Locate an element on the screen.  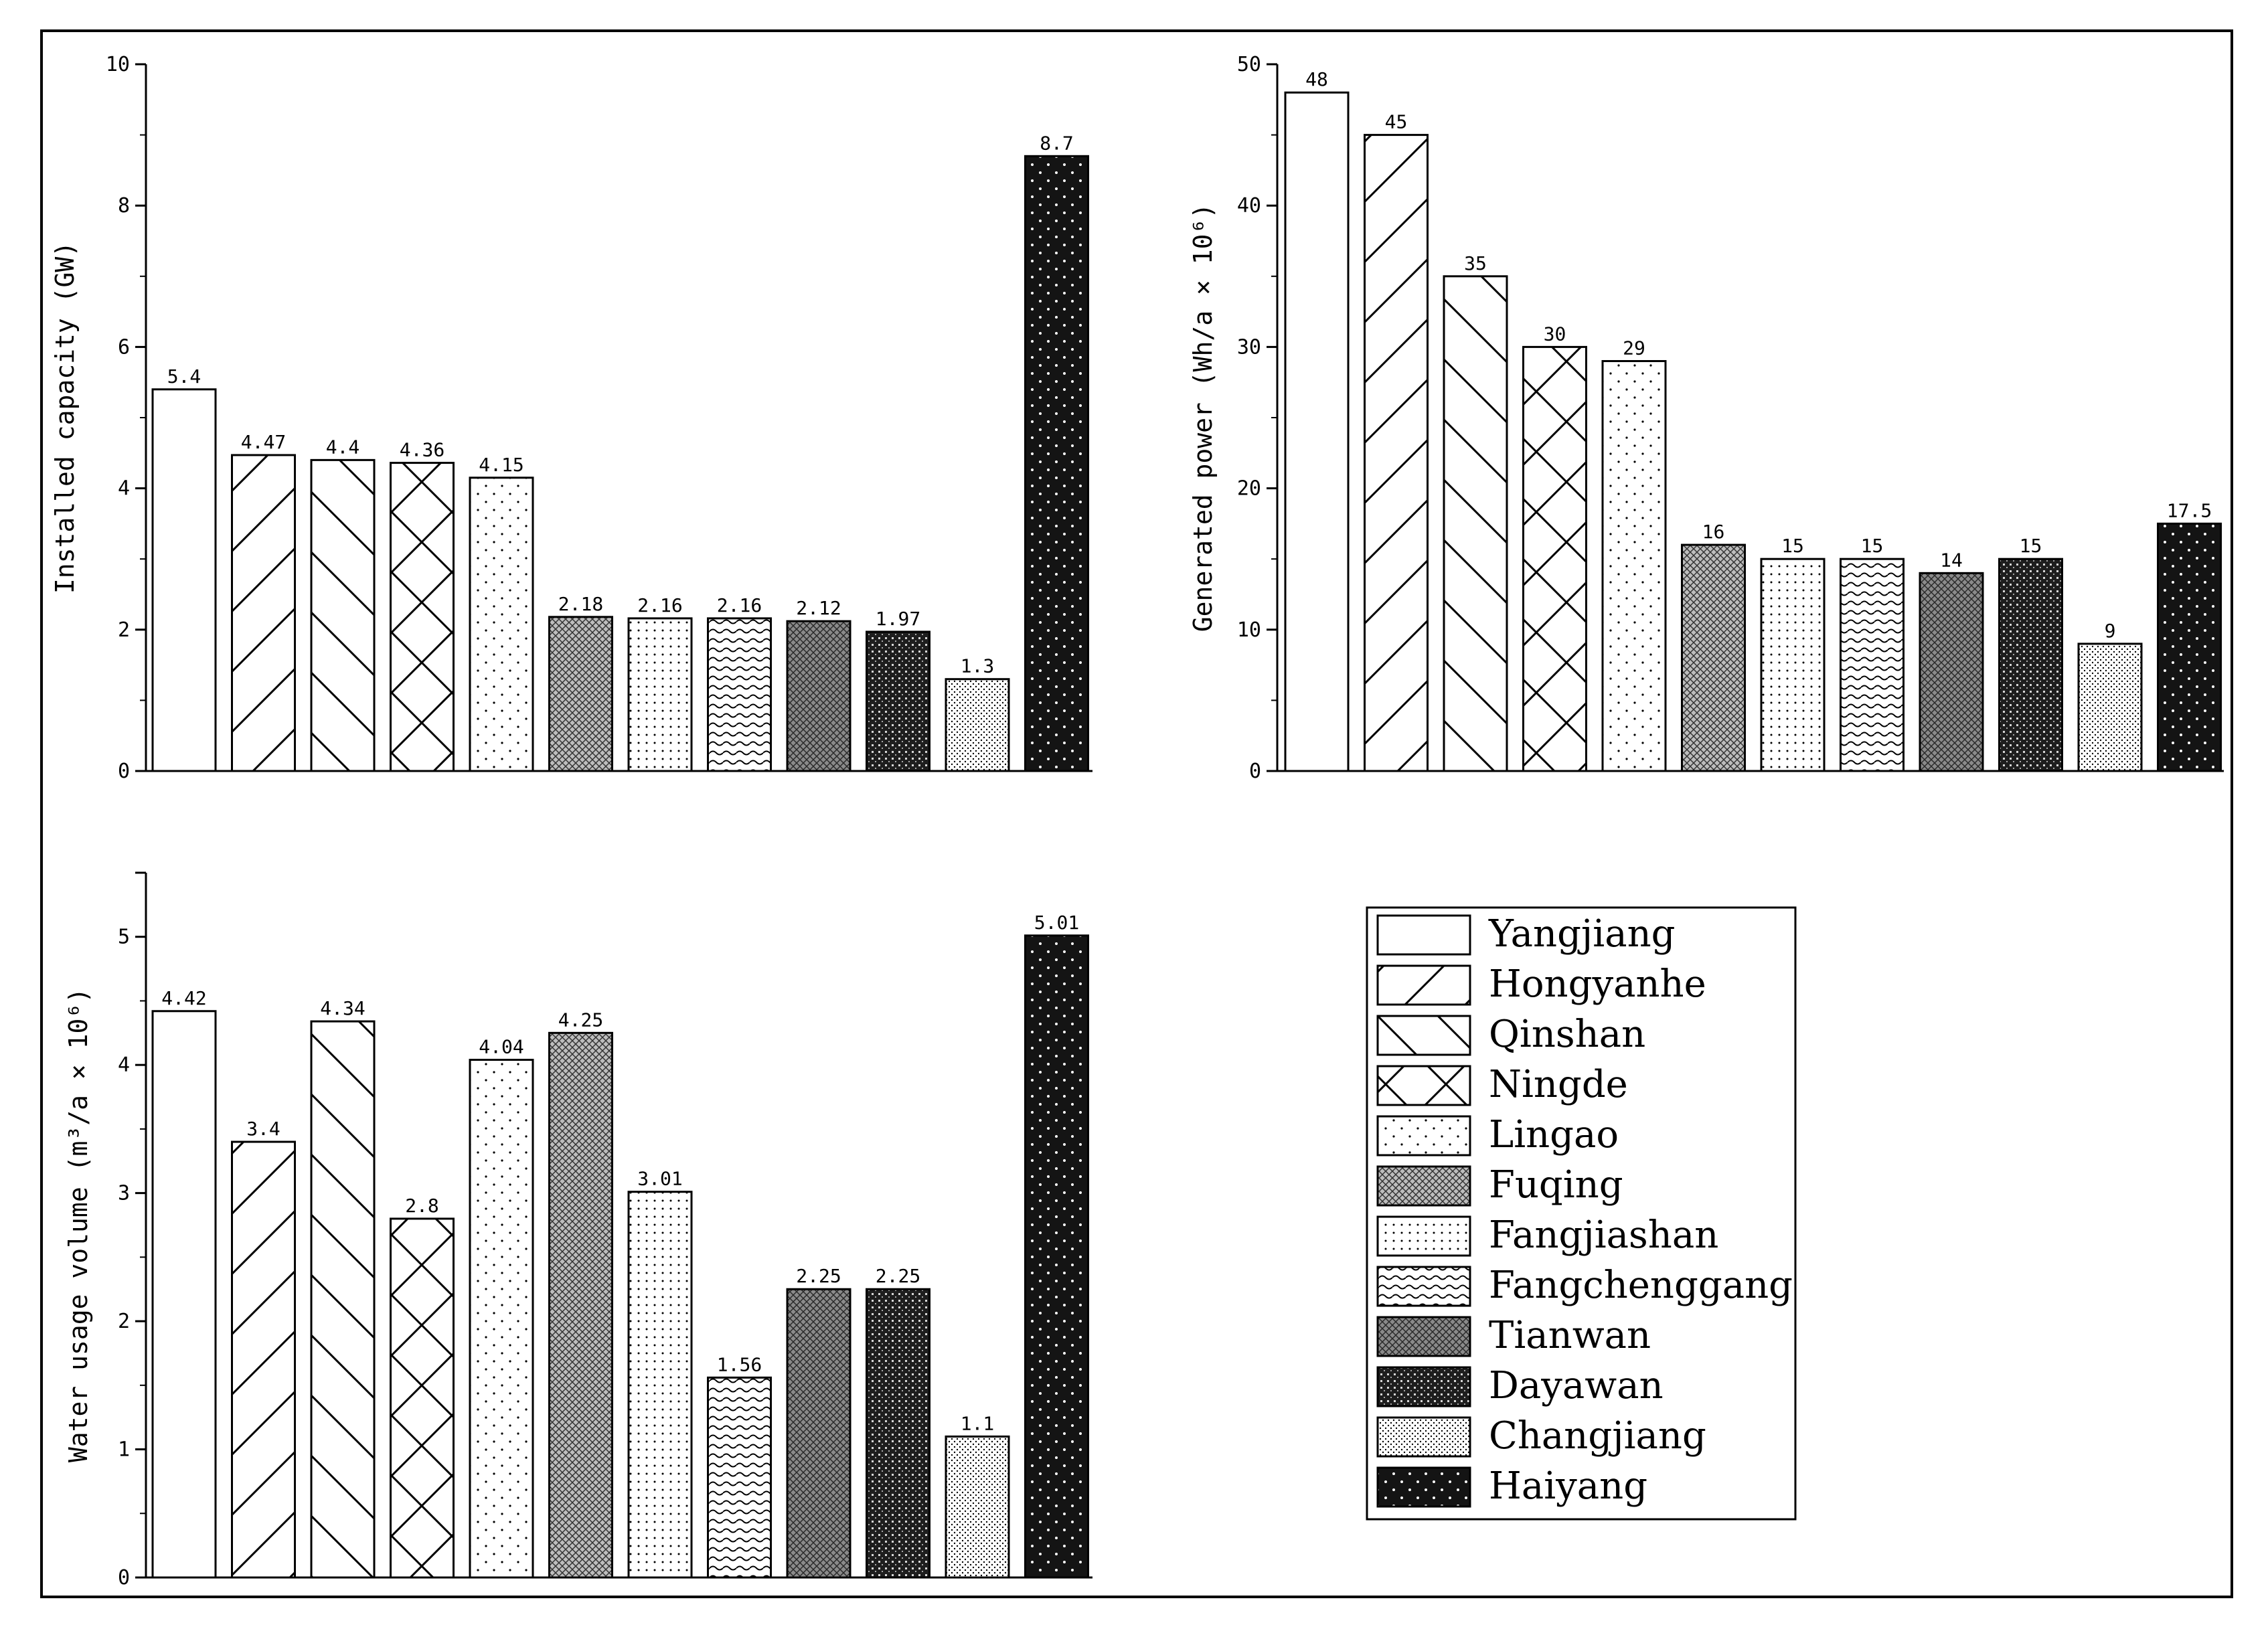
data-label-tianwan: 14 is located at coordinates (1951, 560).